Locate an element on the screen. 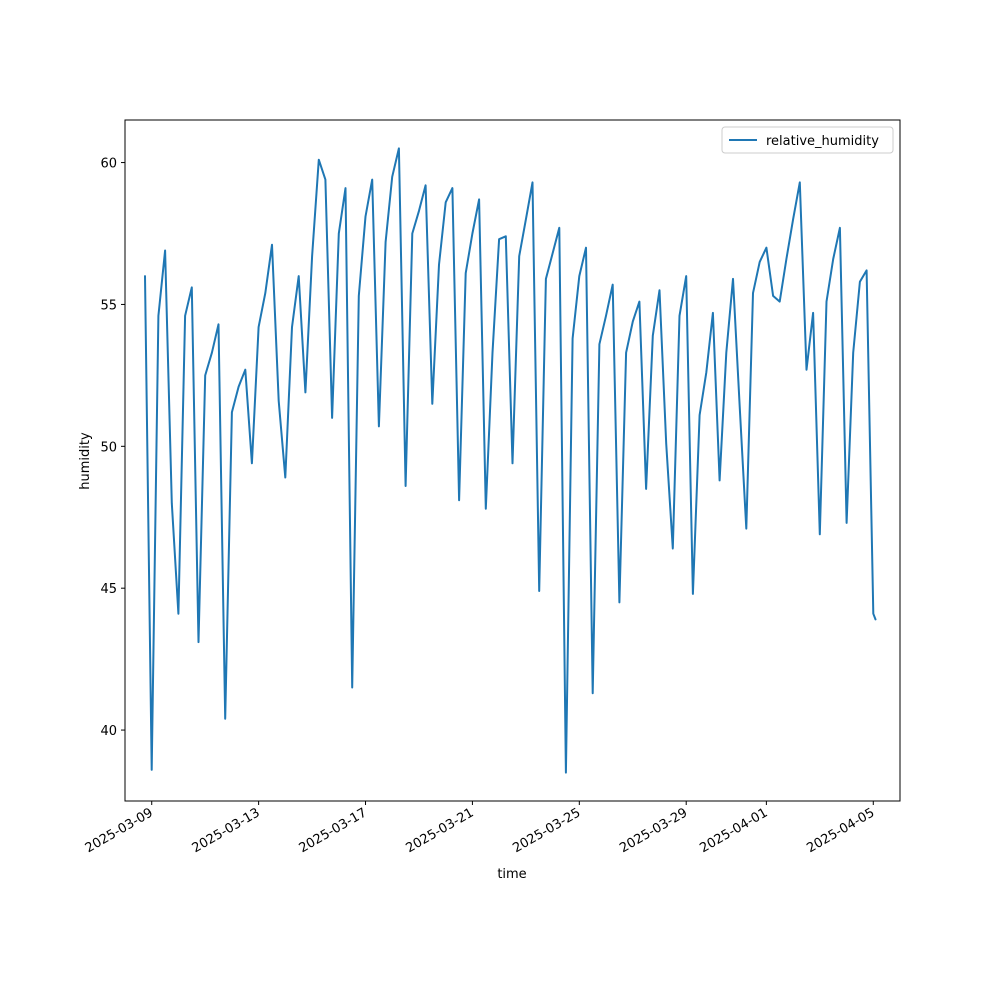 The width and height of the screenshot is (1000, 1000). legend-entry-label: relative_humidity is located at coordinates (822, 141).